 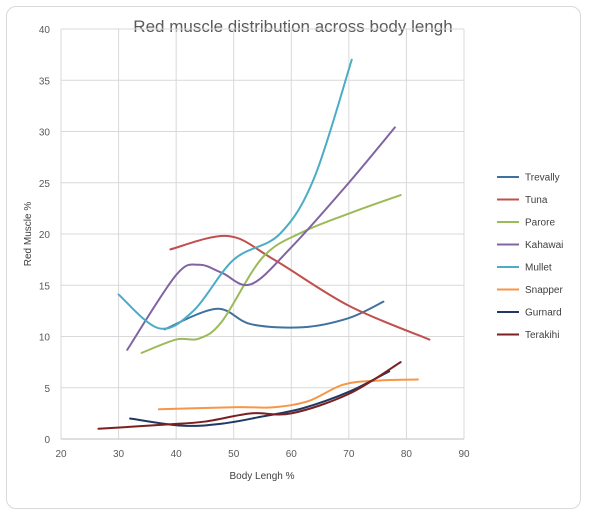 I want to click on x-tick-label: 30, so click(x=119, y=454).